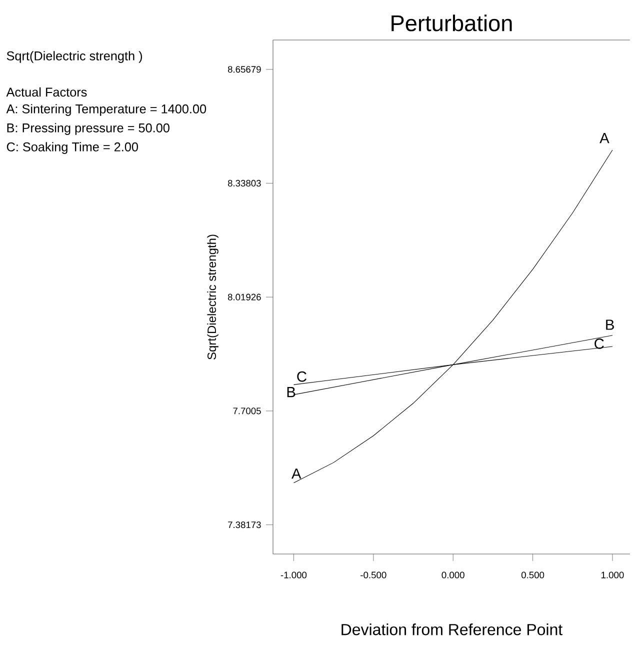 Image resolution: width=634 pixels, height=665 pixels. Describe the element at coordinates (72, 148) in the screenshot. I see `text: C: Soaking Time = 2.00` at that location.